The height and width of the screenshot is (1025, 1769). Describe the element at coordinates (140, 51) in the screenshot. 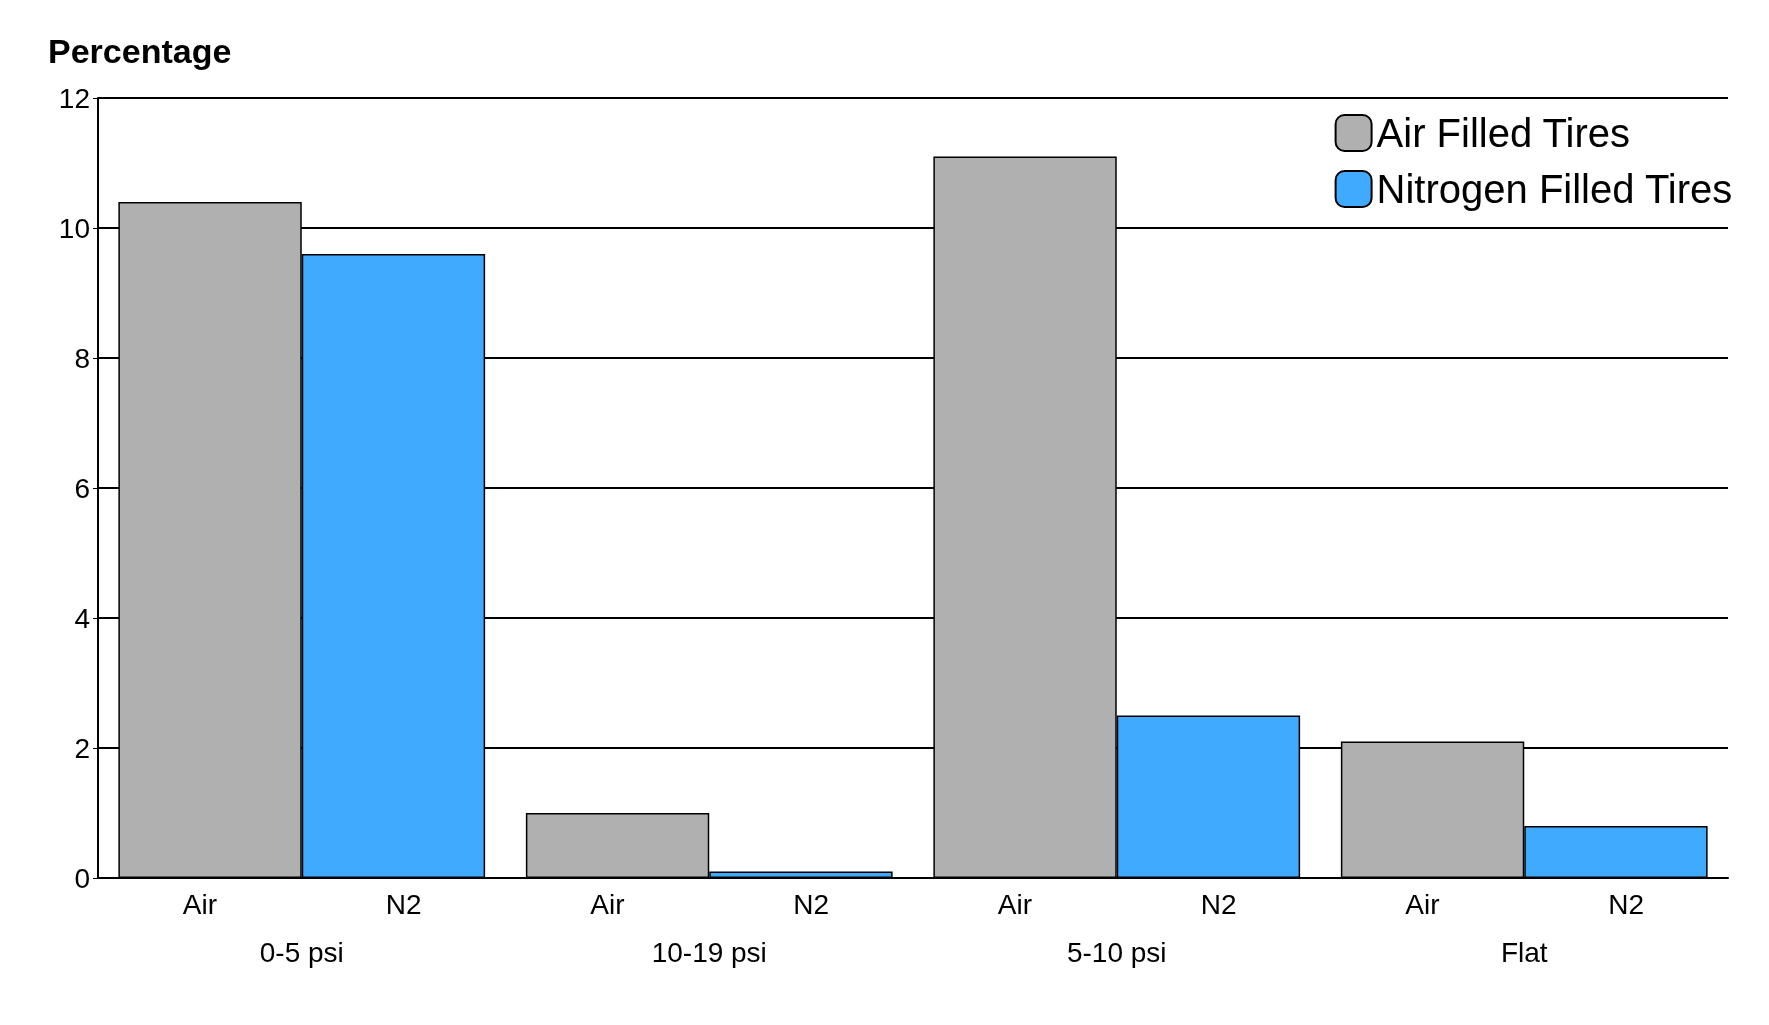

I see `y-axis-title: Percentage` at that location.